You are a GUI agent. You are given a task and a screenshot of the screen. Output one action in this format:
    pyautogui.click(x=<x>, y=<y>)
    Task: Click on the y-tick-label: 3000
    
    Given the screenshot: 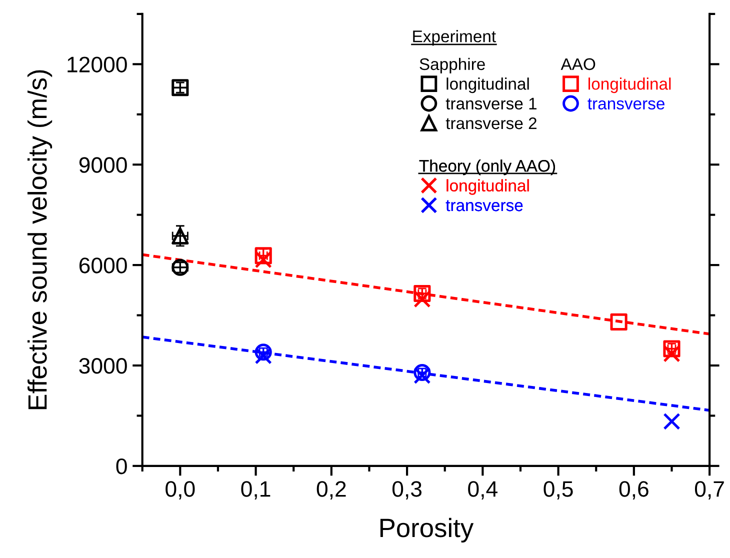 What is the action you would take?
    pyautogui.click(x=103, y=366)
    